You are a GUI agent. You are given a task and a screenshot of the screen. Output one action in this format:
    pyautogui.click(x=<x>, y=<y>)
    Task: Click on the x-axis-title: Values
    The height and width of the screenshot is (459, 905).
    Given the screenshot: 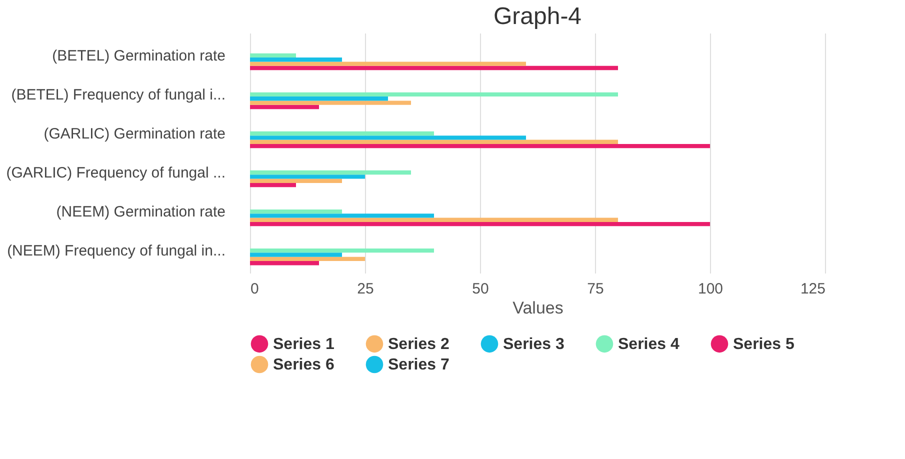 What is the action you would take?
    pyautogui.click(x=538, y=308)
    